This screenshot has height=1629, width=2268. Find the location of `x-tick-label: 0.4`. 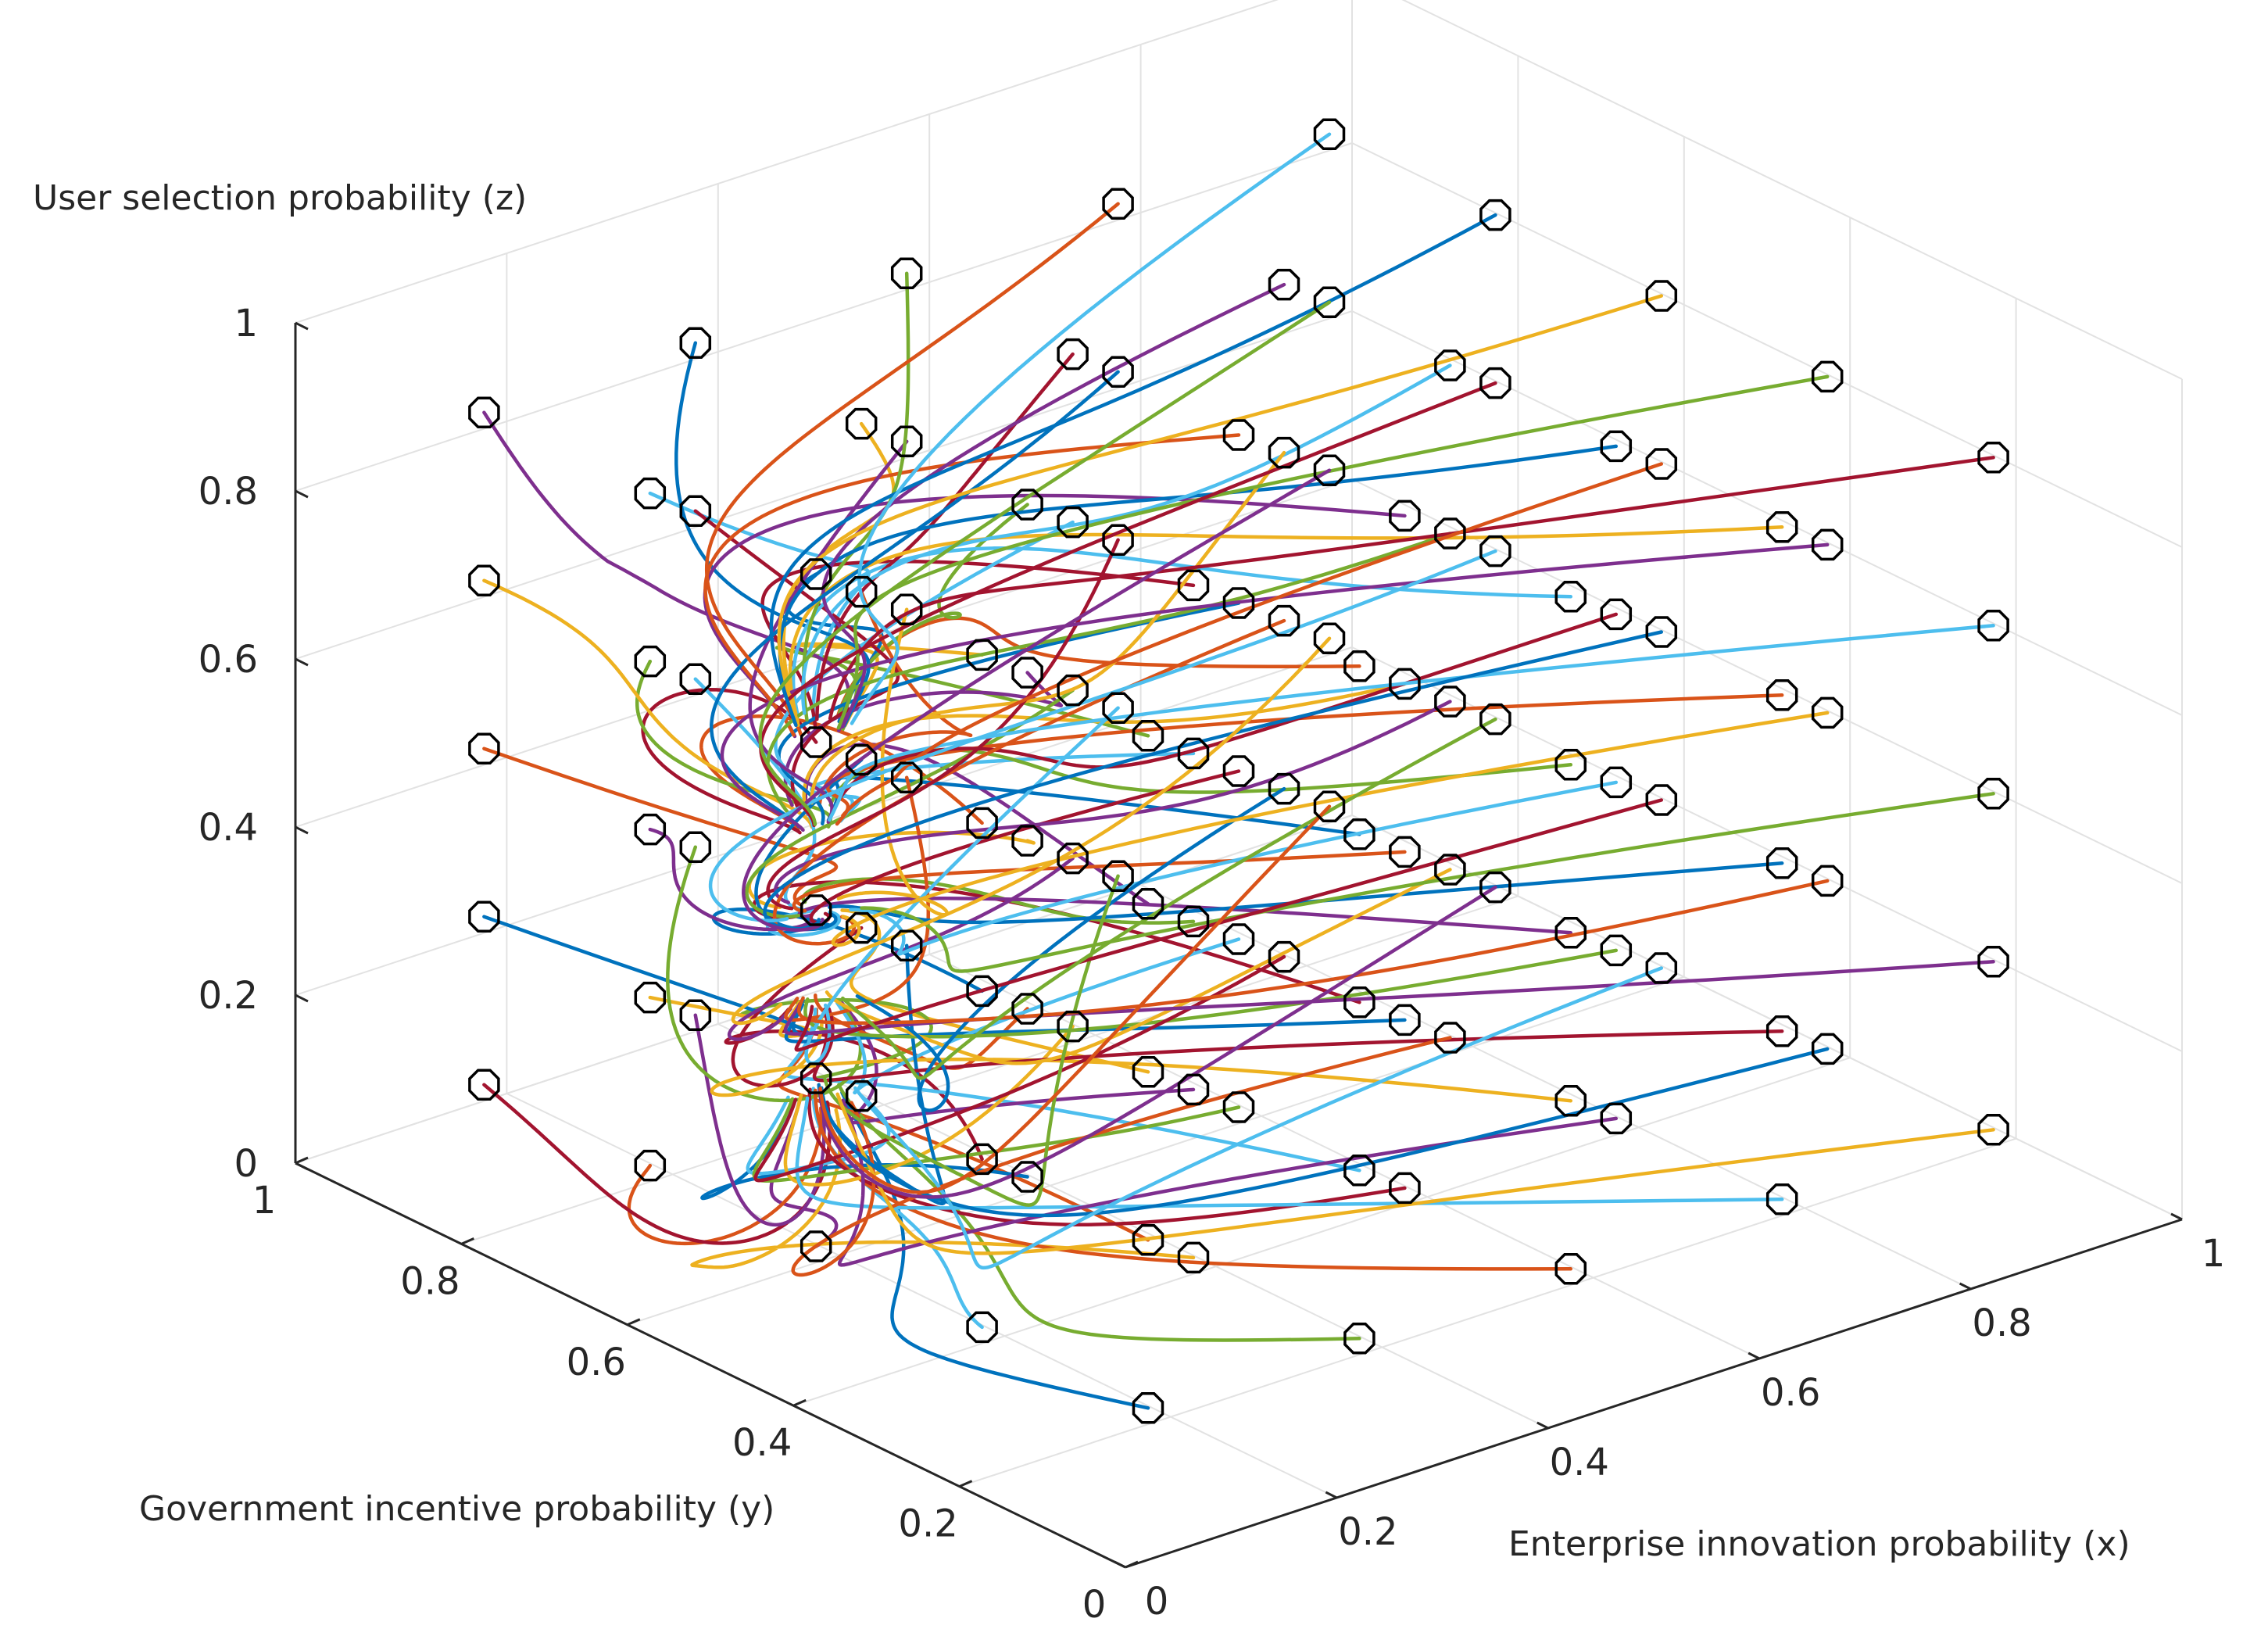

x-tick-label: 0.4 is located at coordinates (1580, 1463).